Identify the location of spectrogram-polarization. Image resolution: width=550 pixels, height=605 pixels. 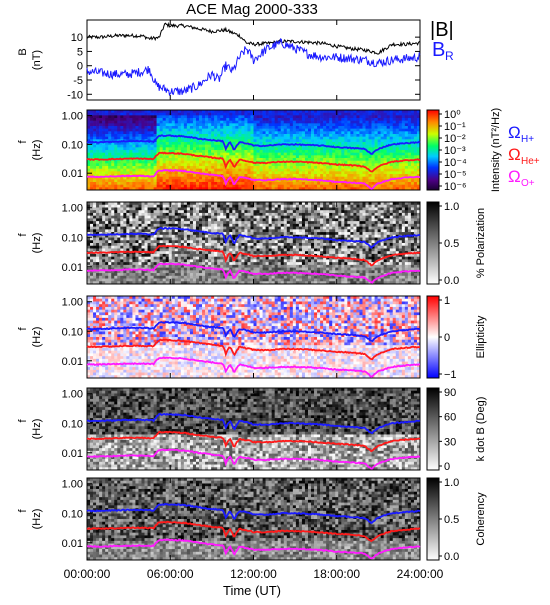
(253, 243).